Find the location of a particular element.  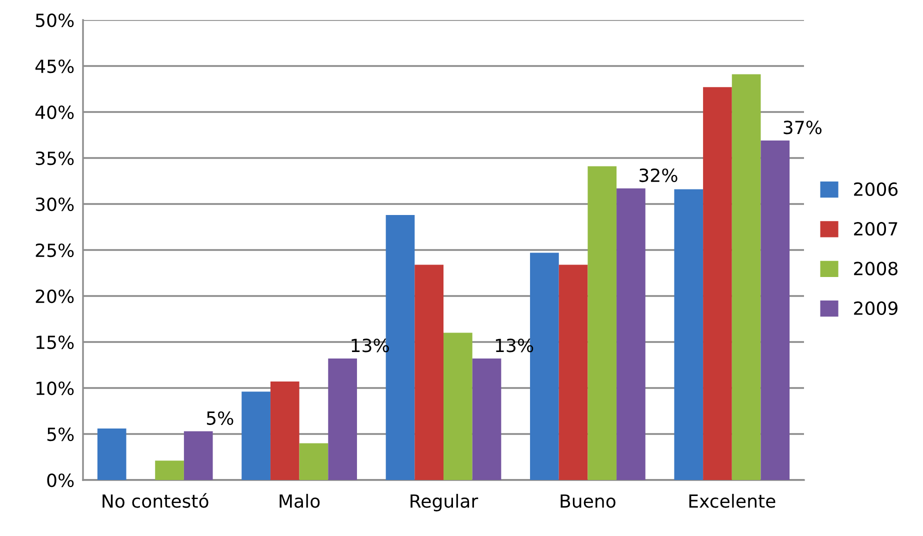

x-tick-label: Regular is located at coordinates (444, 503).